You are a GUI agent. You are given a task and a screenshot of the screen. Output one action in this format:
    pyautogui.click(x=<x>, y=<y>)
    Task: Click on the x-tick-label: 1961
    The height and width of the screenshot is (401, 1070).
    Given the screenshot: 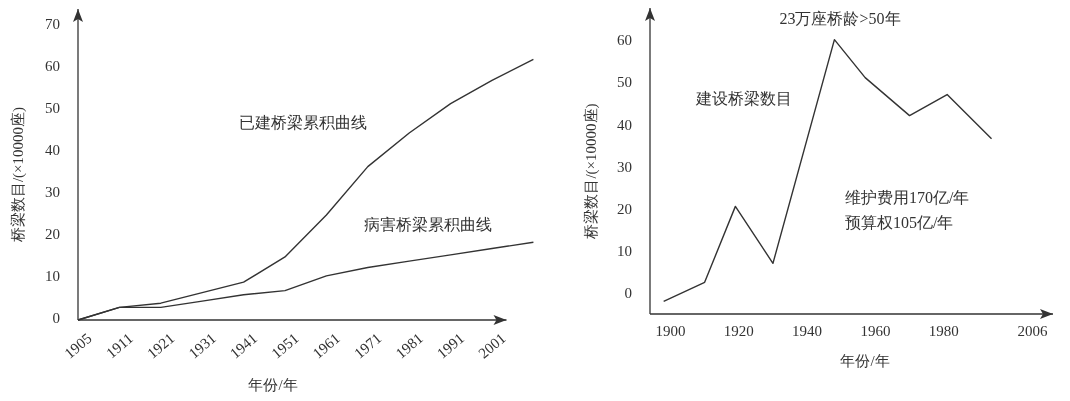 What is the action you would take?
    pyautogui.click(x=326, y=346)
    